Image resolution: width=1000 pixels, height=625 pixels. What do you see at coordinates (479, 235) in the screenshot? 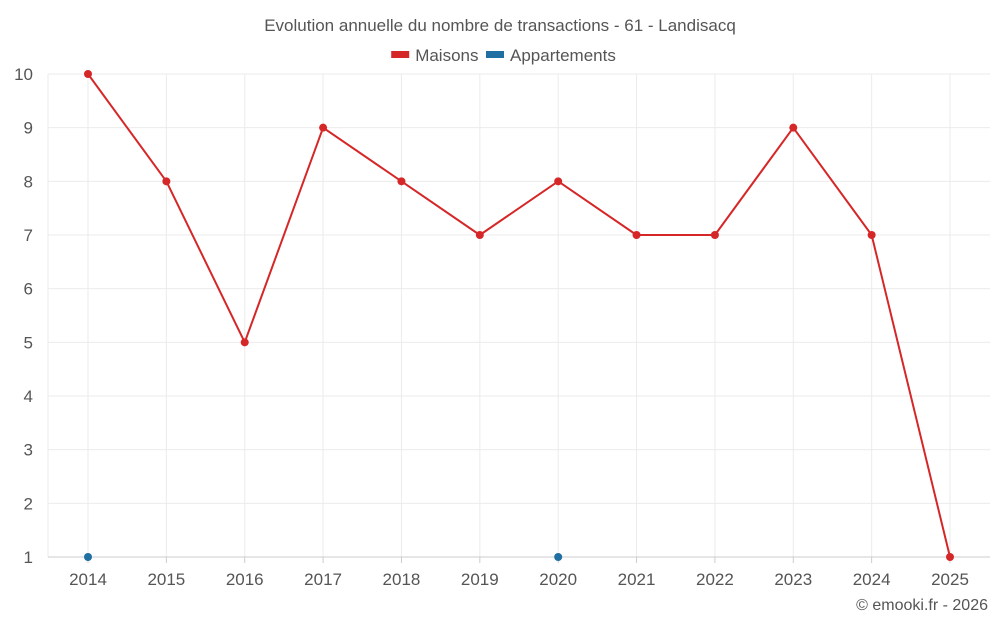
I see `data-point-maisons-2019` at bounding box center [479, 235].